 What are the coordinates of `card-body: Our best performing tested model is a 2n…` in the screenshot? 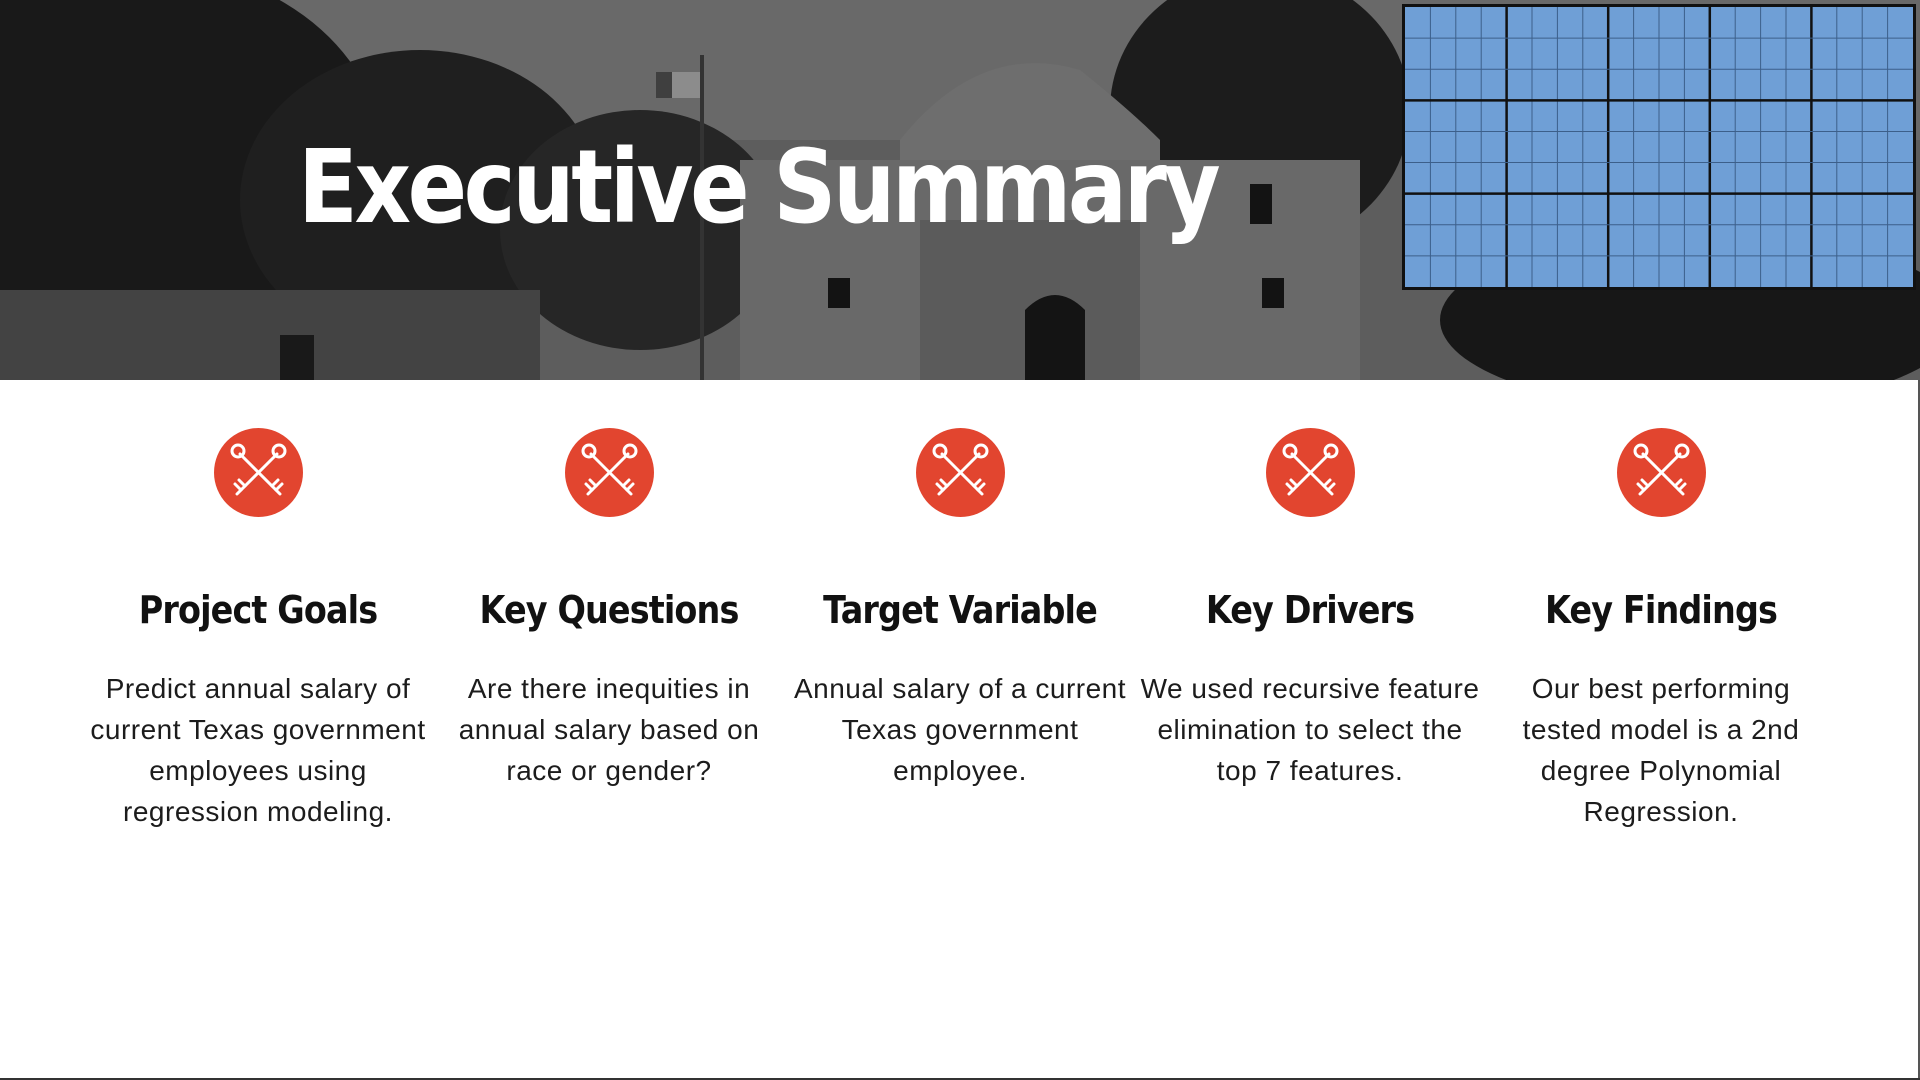 It's located at (1661, 750).